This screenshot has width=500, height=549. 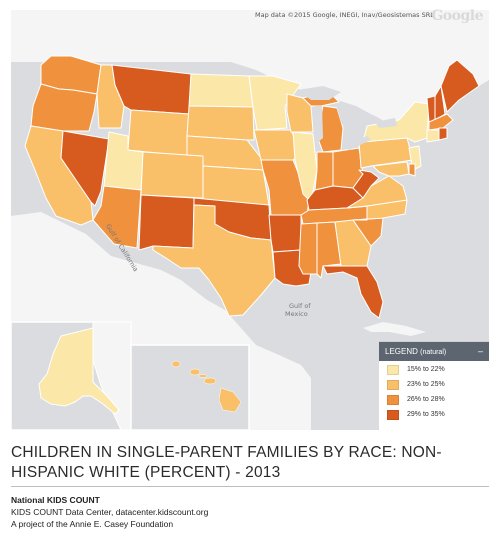 I want to click on state-massachusetts, so click(x=441, y=122).